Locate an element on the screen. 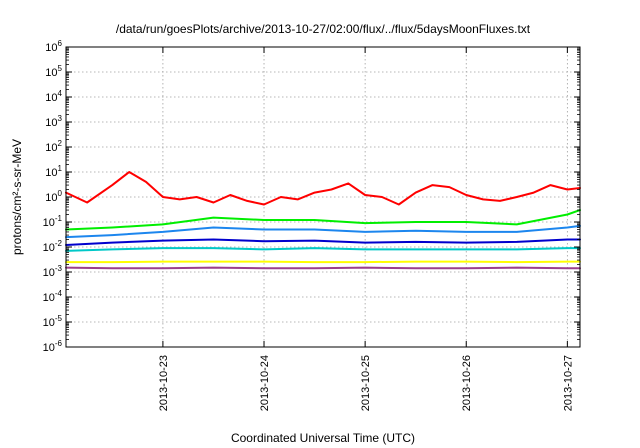 This screenshot has height=448, width=640. y-tick-label: 10⁴ is located at coordinates (53, 96).